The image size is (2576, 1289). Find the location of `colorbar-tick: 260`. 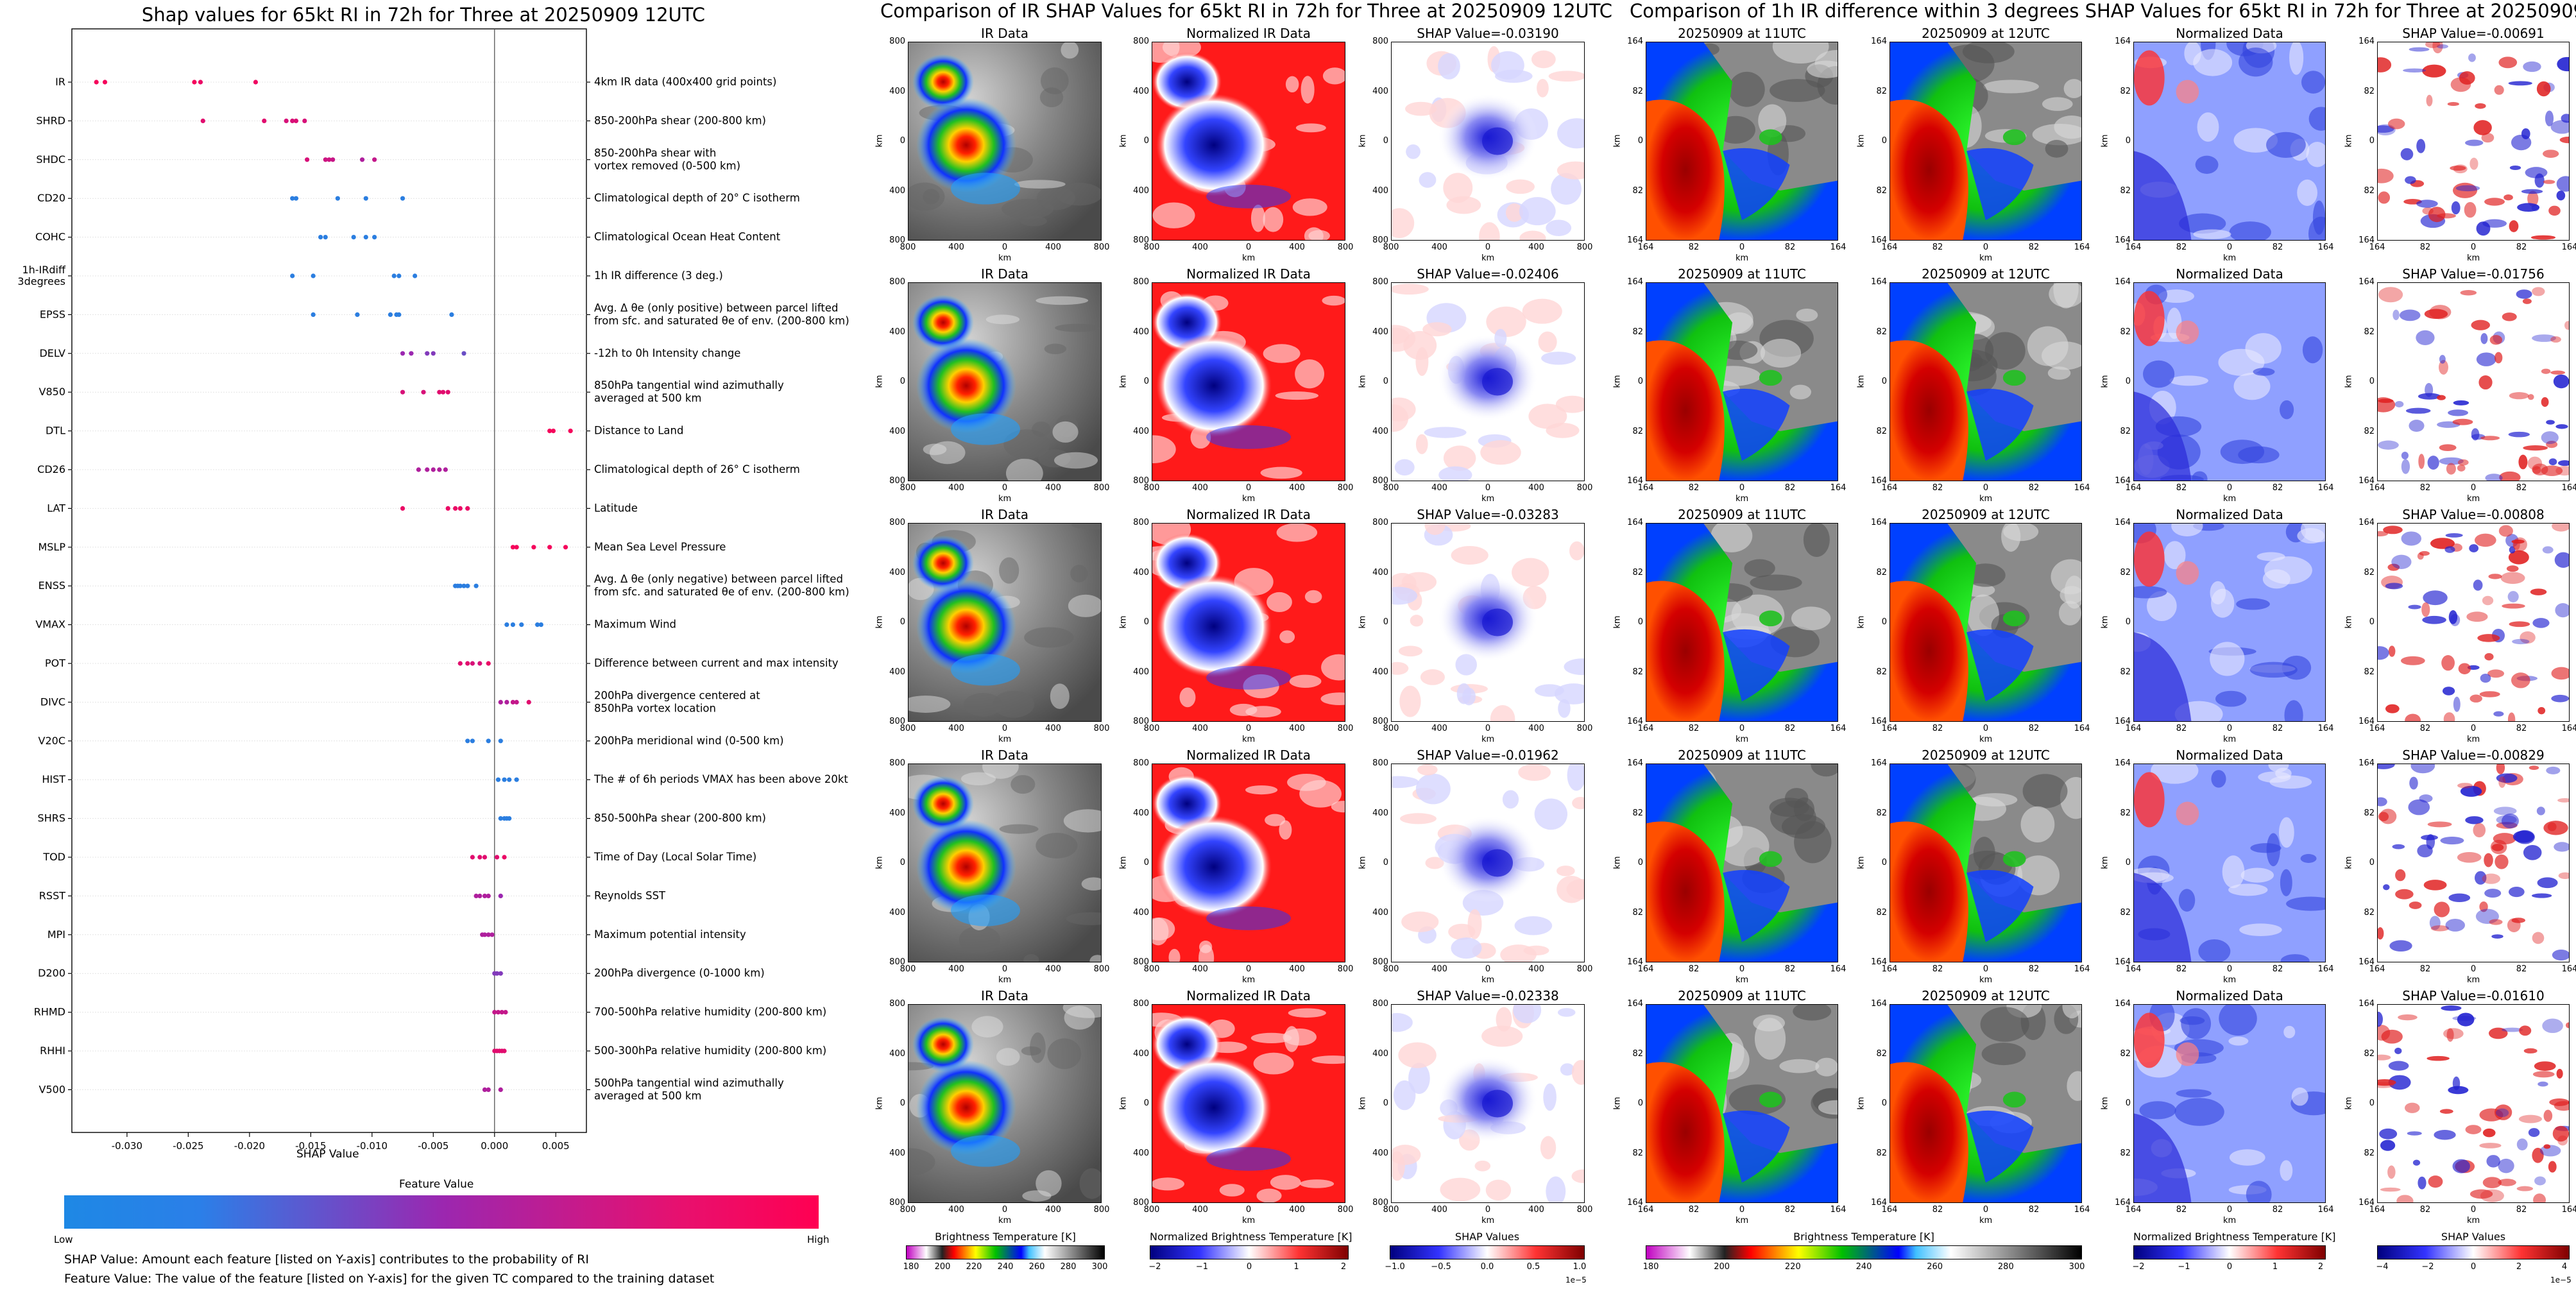

colorbar-tick: 260 is located at coordinates (1036, 1267).